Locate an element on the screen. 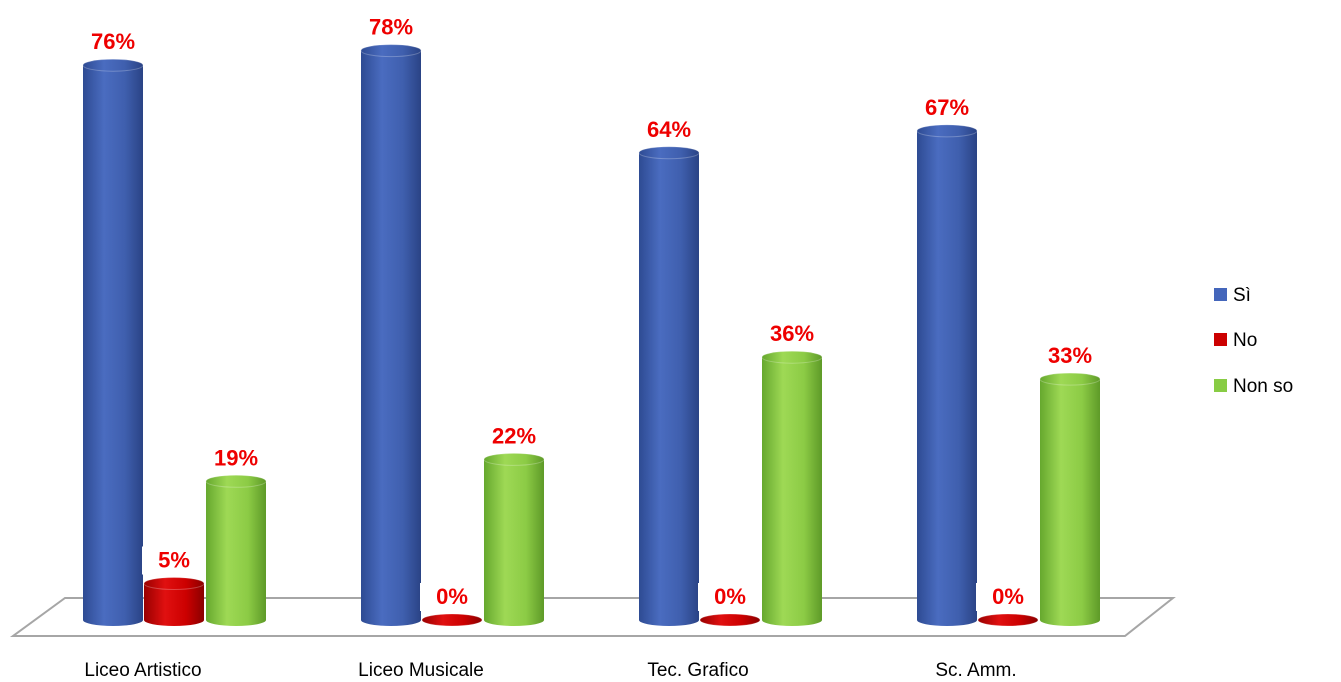 The width and height of the screenshot is (1341, 682). svg-text: 19% is located at coordinates (236, 457).